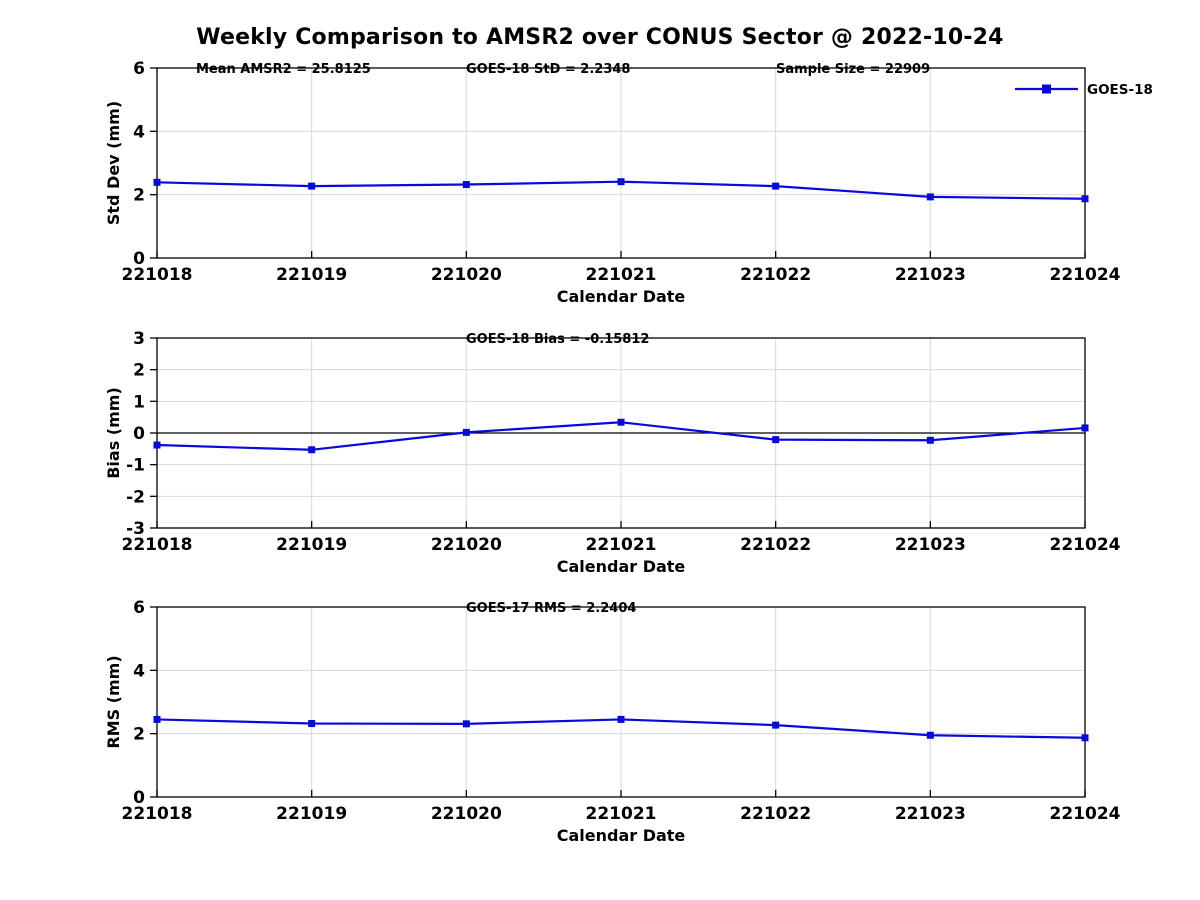 The image size is (1200, 900). What do you see at coordinates (135, 497) in the screenshot?
I see `y-tick-label: -2` at bounding box center [135, 497].